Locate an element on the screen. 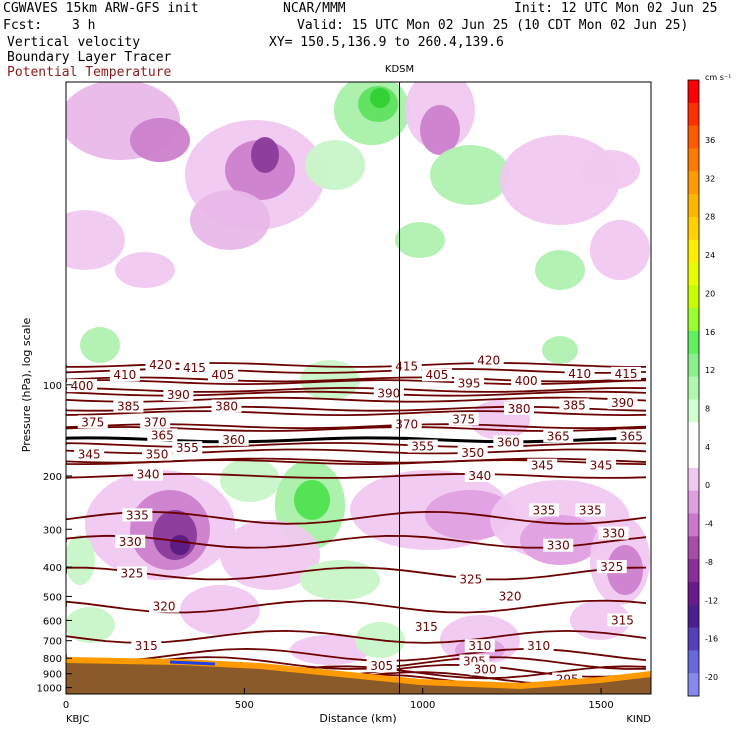 Image resolution: width=740 pixels, height=740 pixels. contour-label-325-18: 325 is located at coordinates (132, 574).